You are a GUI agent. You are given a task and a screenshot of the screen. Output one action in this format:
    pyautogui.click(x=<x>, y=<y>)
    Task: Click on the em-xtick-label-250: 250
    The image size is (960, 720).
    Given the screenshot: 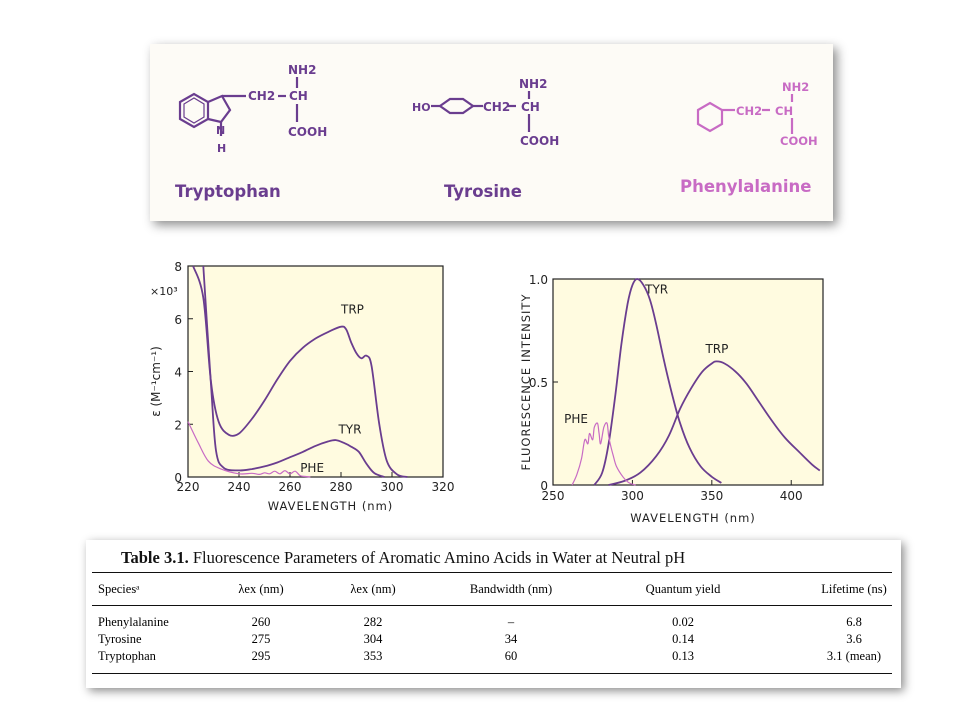 What is the action you would take?
    pyautogui.click(x=553, y=496)
    